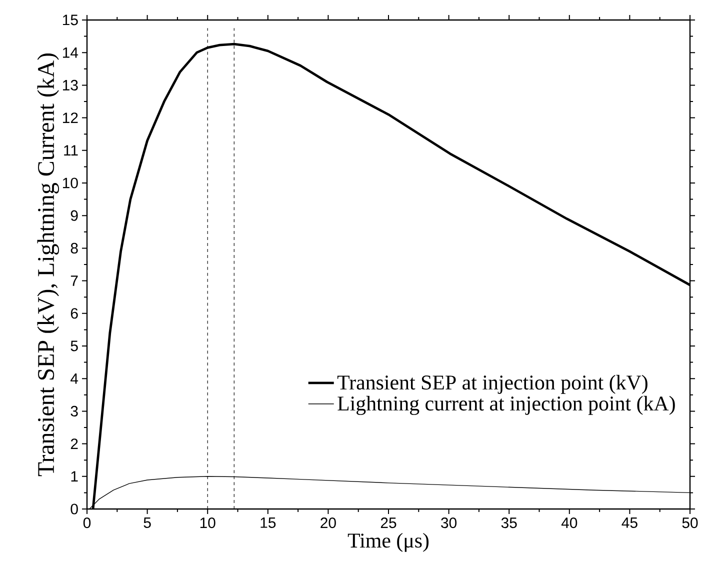 The height and width of the screenshot is (586, 707). Describe the element at coordinates (70, 183) in the screenshot. I see `y-tick-label: 10` at that location.